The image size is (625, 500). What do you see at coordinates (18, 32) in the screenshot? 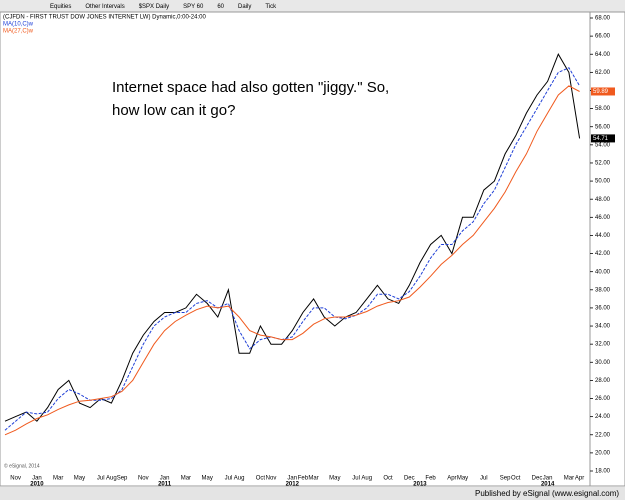
I see `legend-entry: MA(27,C)w` at bounding box center [18, 32].